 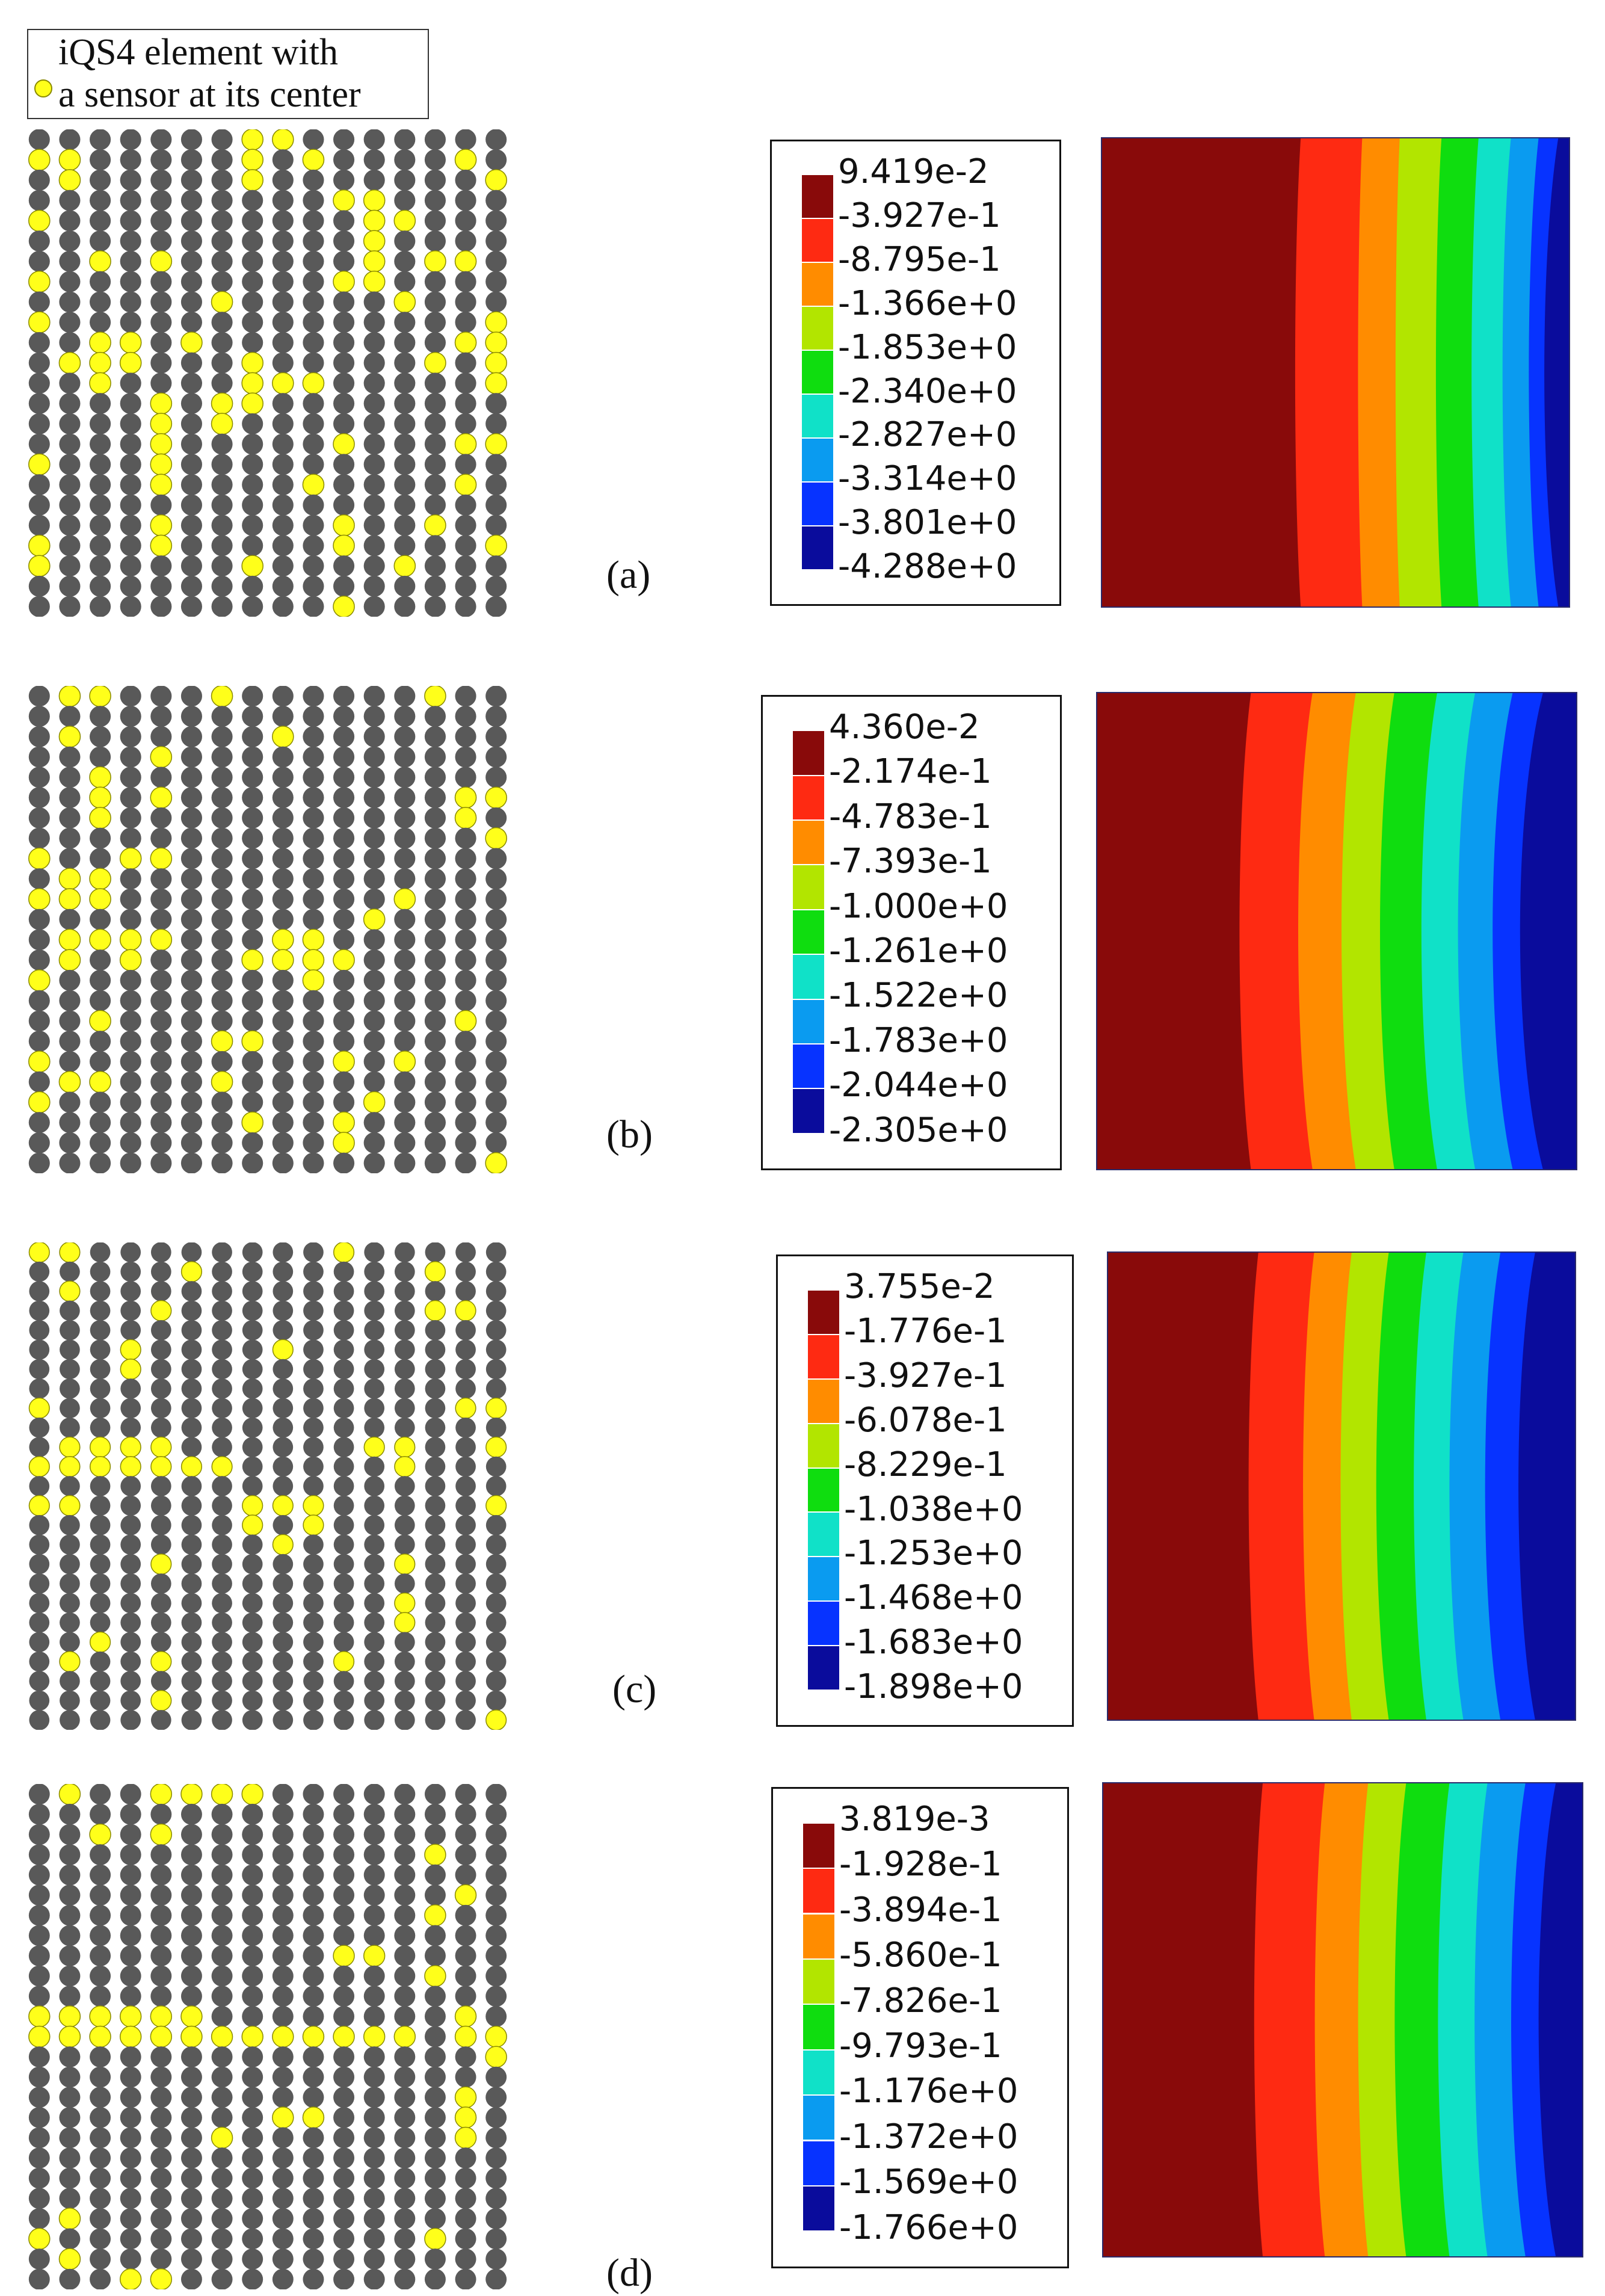 I want to click on legend-value: -4.288e+0, so click(x=927, y=567).